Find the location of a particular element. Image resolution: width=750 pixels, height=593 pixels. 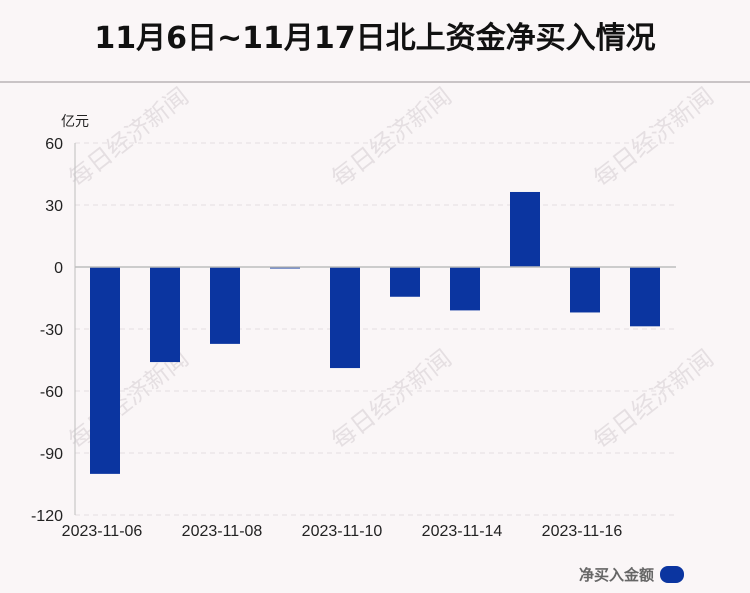

y-tick-label: -60 is located at coordinates (51, 392).